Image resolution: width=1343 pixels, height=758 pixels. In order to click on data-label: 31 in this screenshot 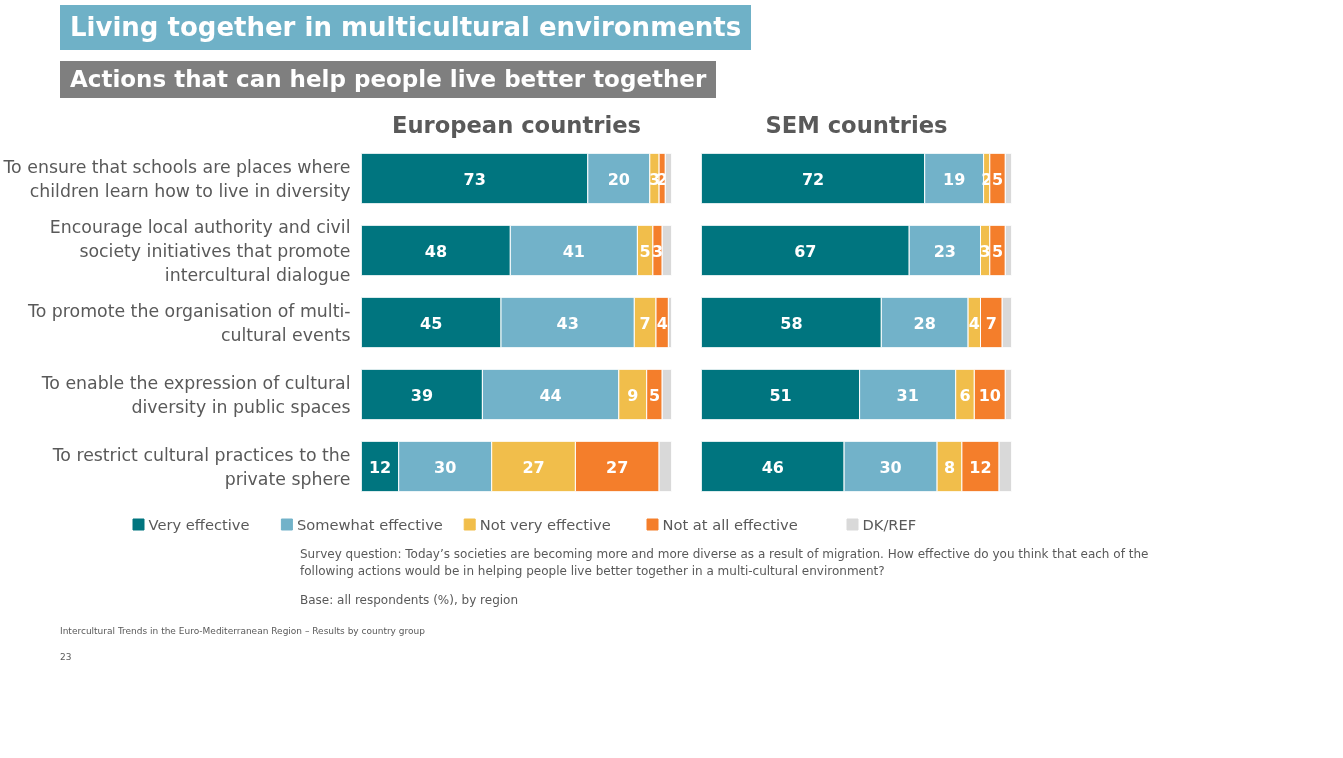, I will do `click(907, 395)`.